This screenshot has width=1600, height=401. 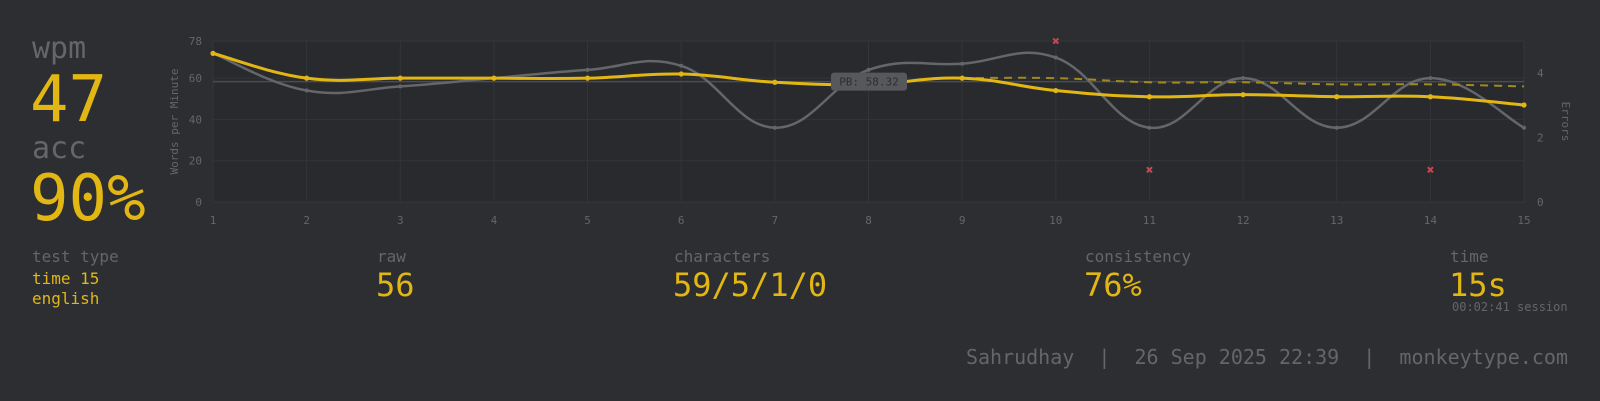 I want to click on test-type-mode: time 15, so click(x=66, y=278).